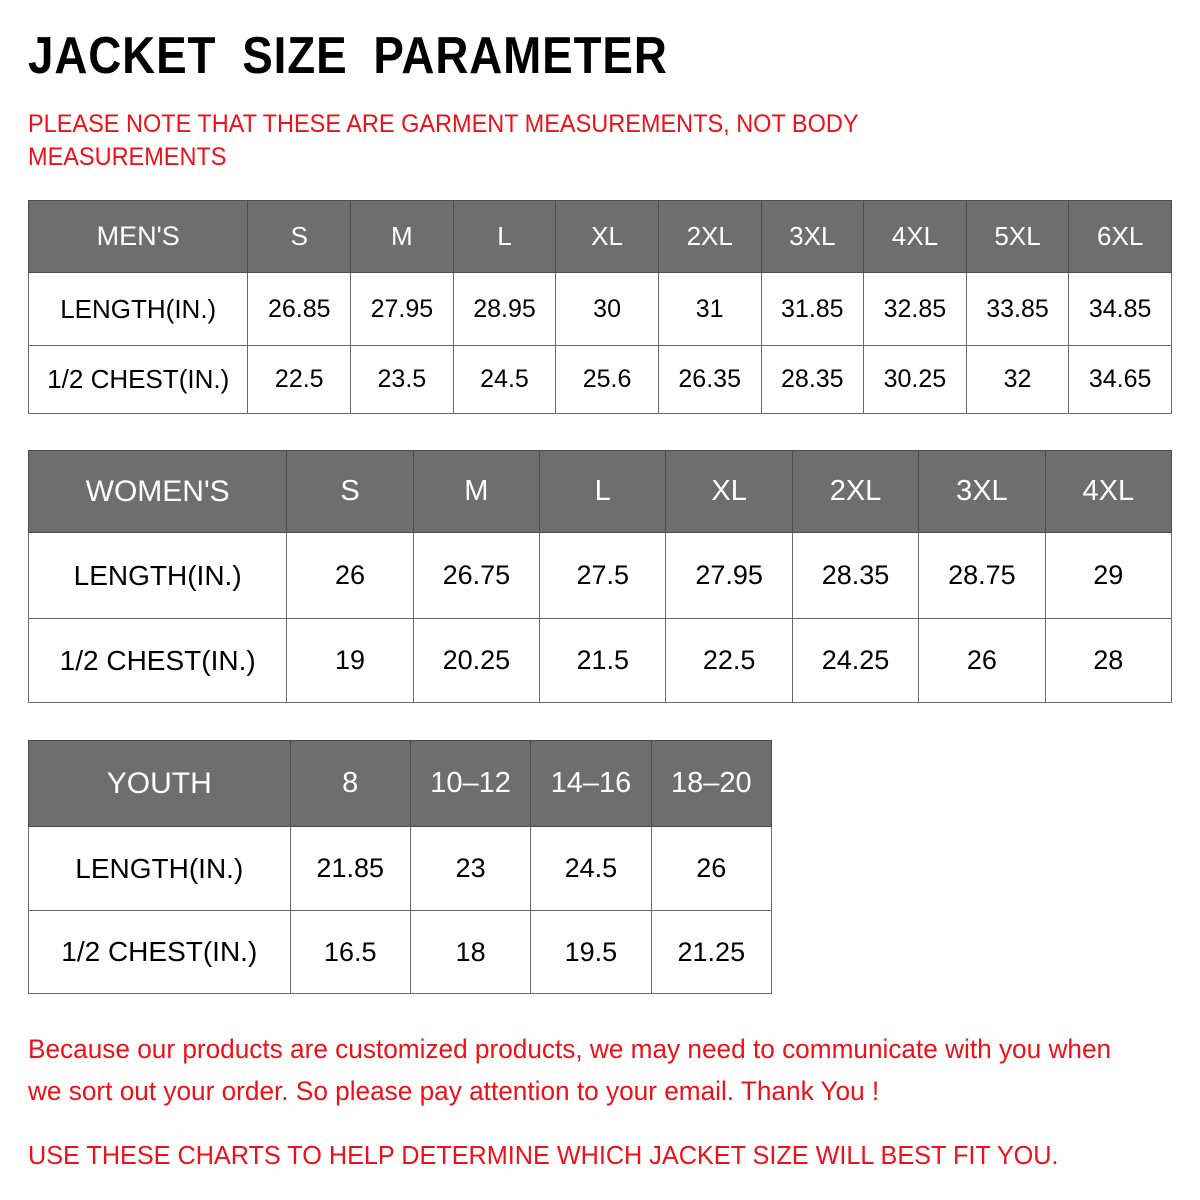 Image resolution: width=1200 pixels, height=1200 pixels. What do you see at coordinates (982, 491) in the screenshot?
I see `column-header-womens-5: 3XL` at bounding box center [982, 491].